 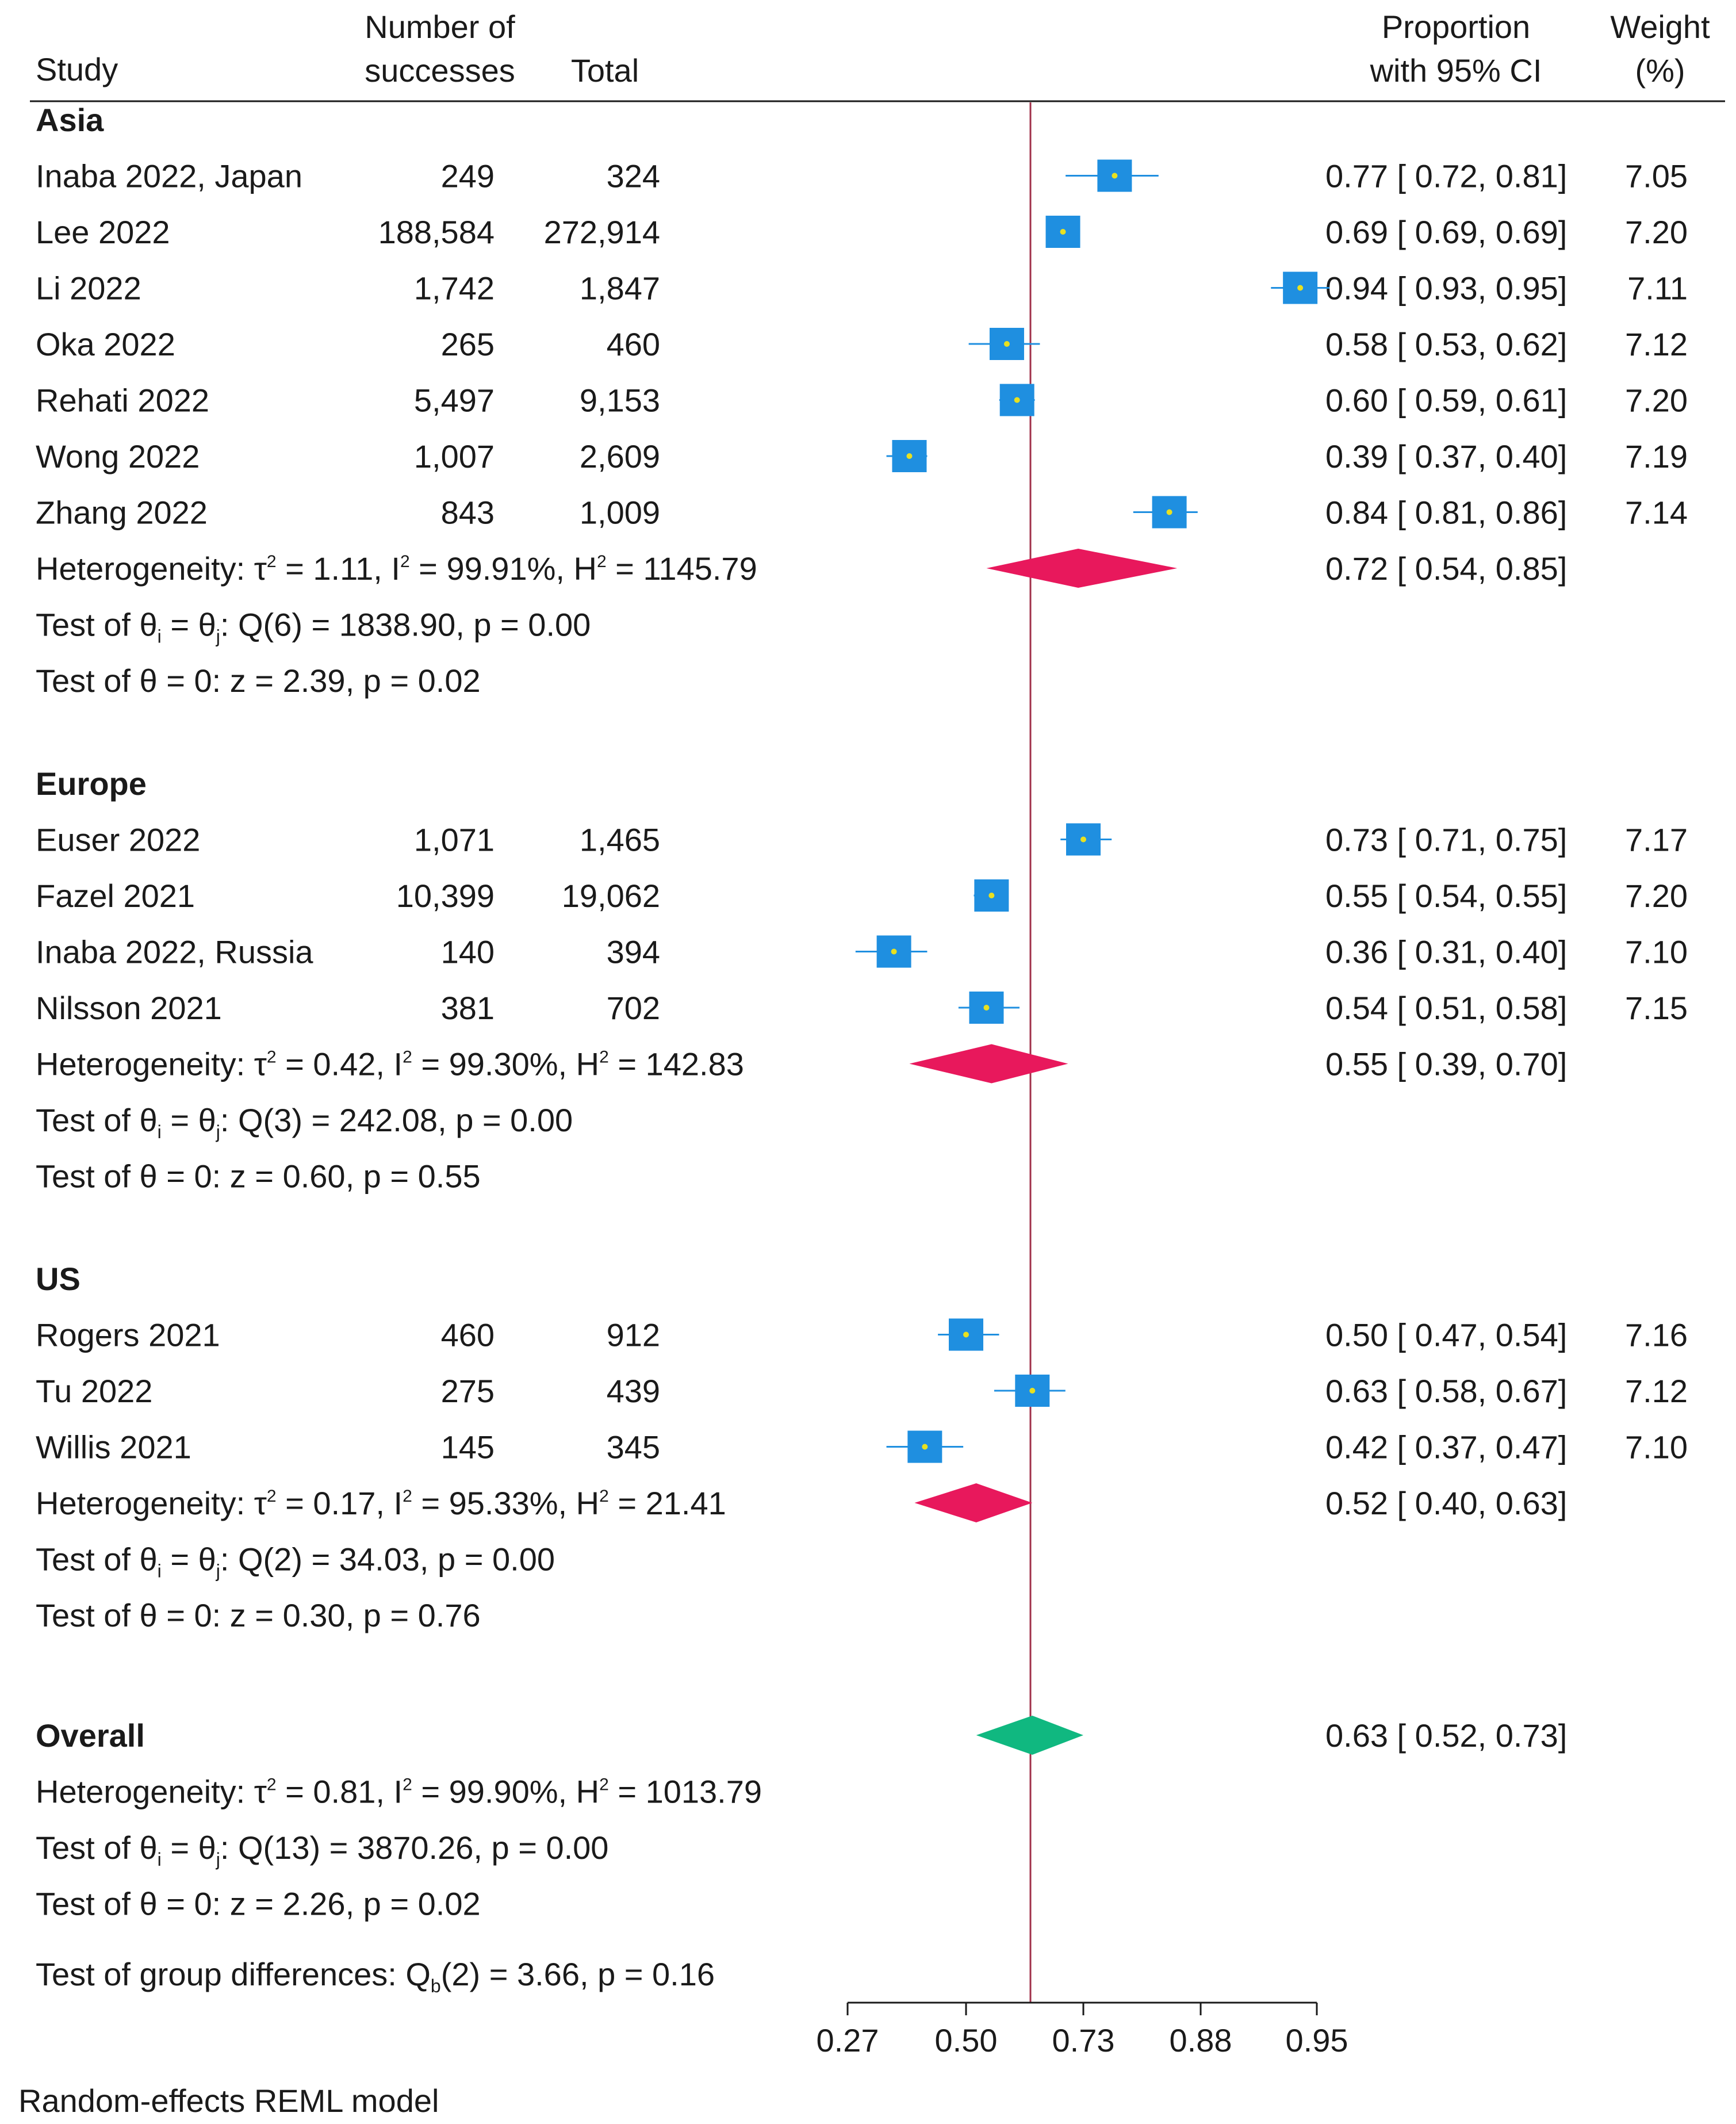 What do you see at coordinates (115, 896) in the screenshot?
I see `study-label: Fazel 2021` at bounding box center [115, 896].